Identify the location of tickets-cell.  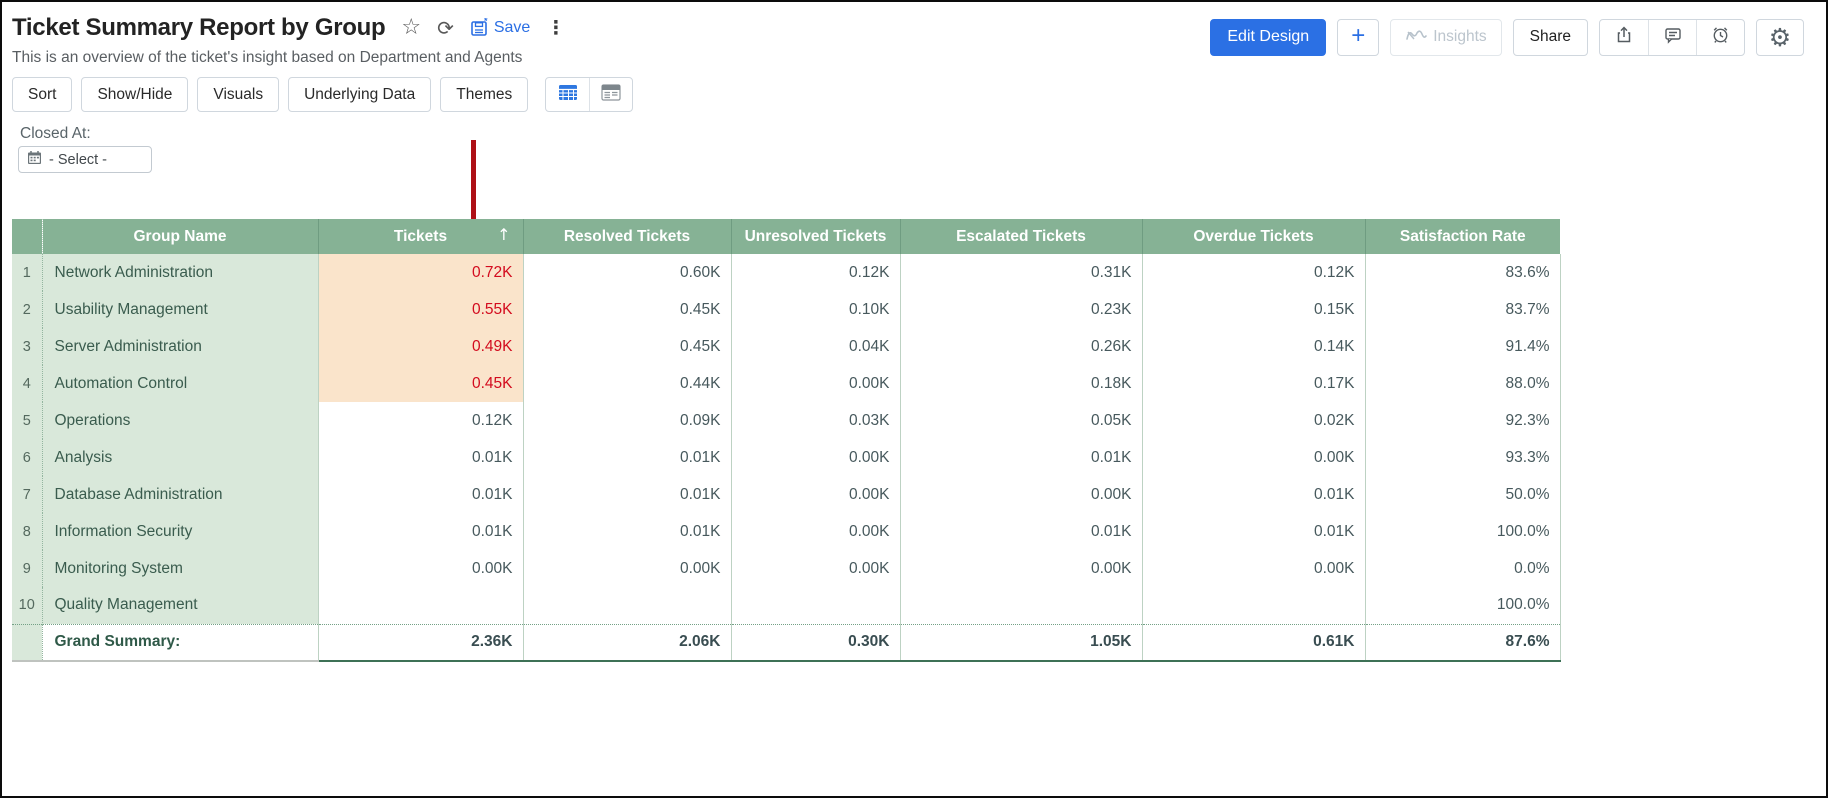
(420, 605).